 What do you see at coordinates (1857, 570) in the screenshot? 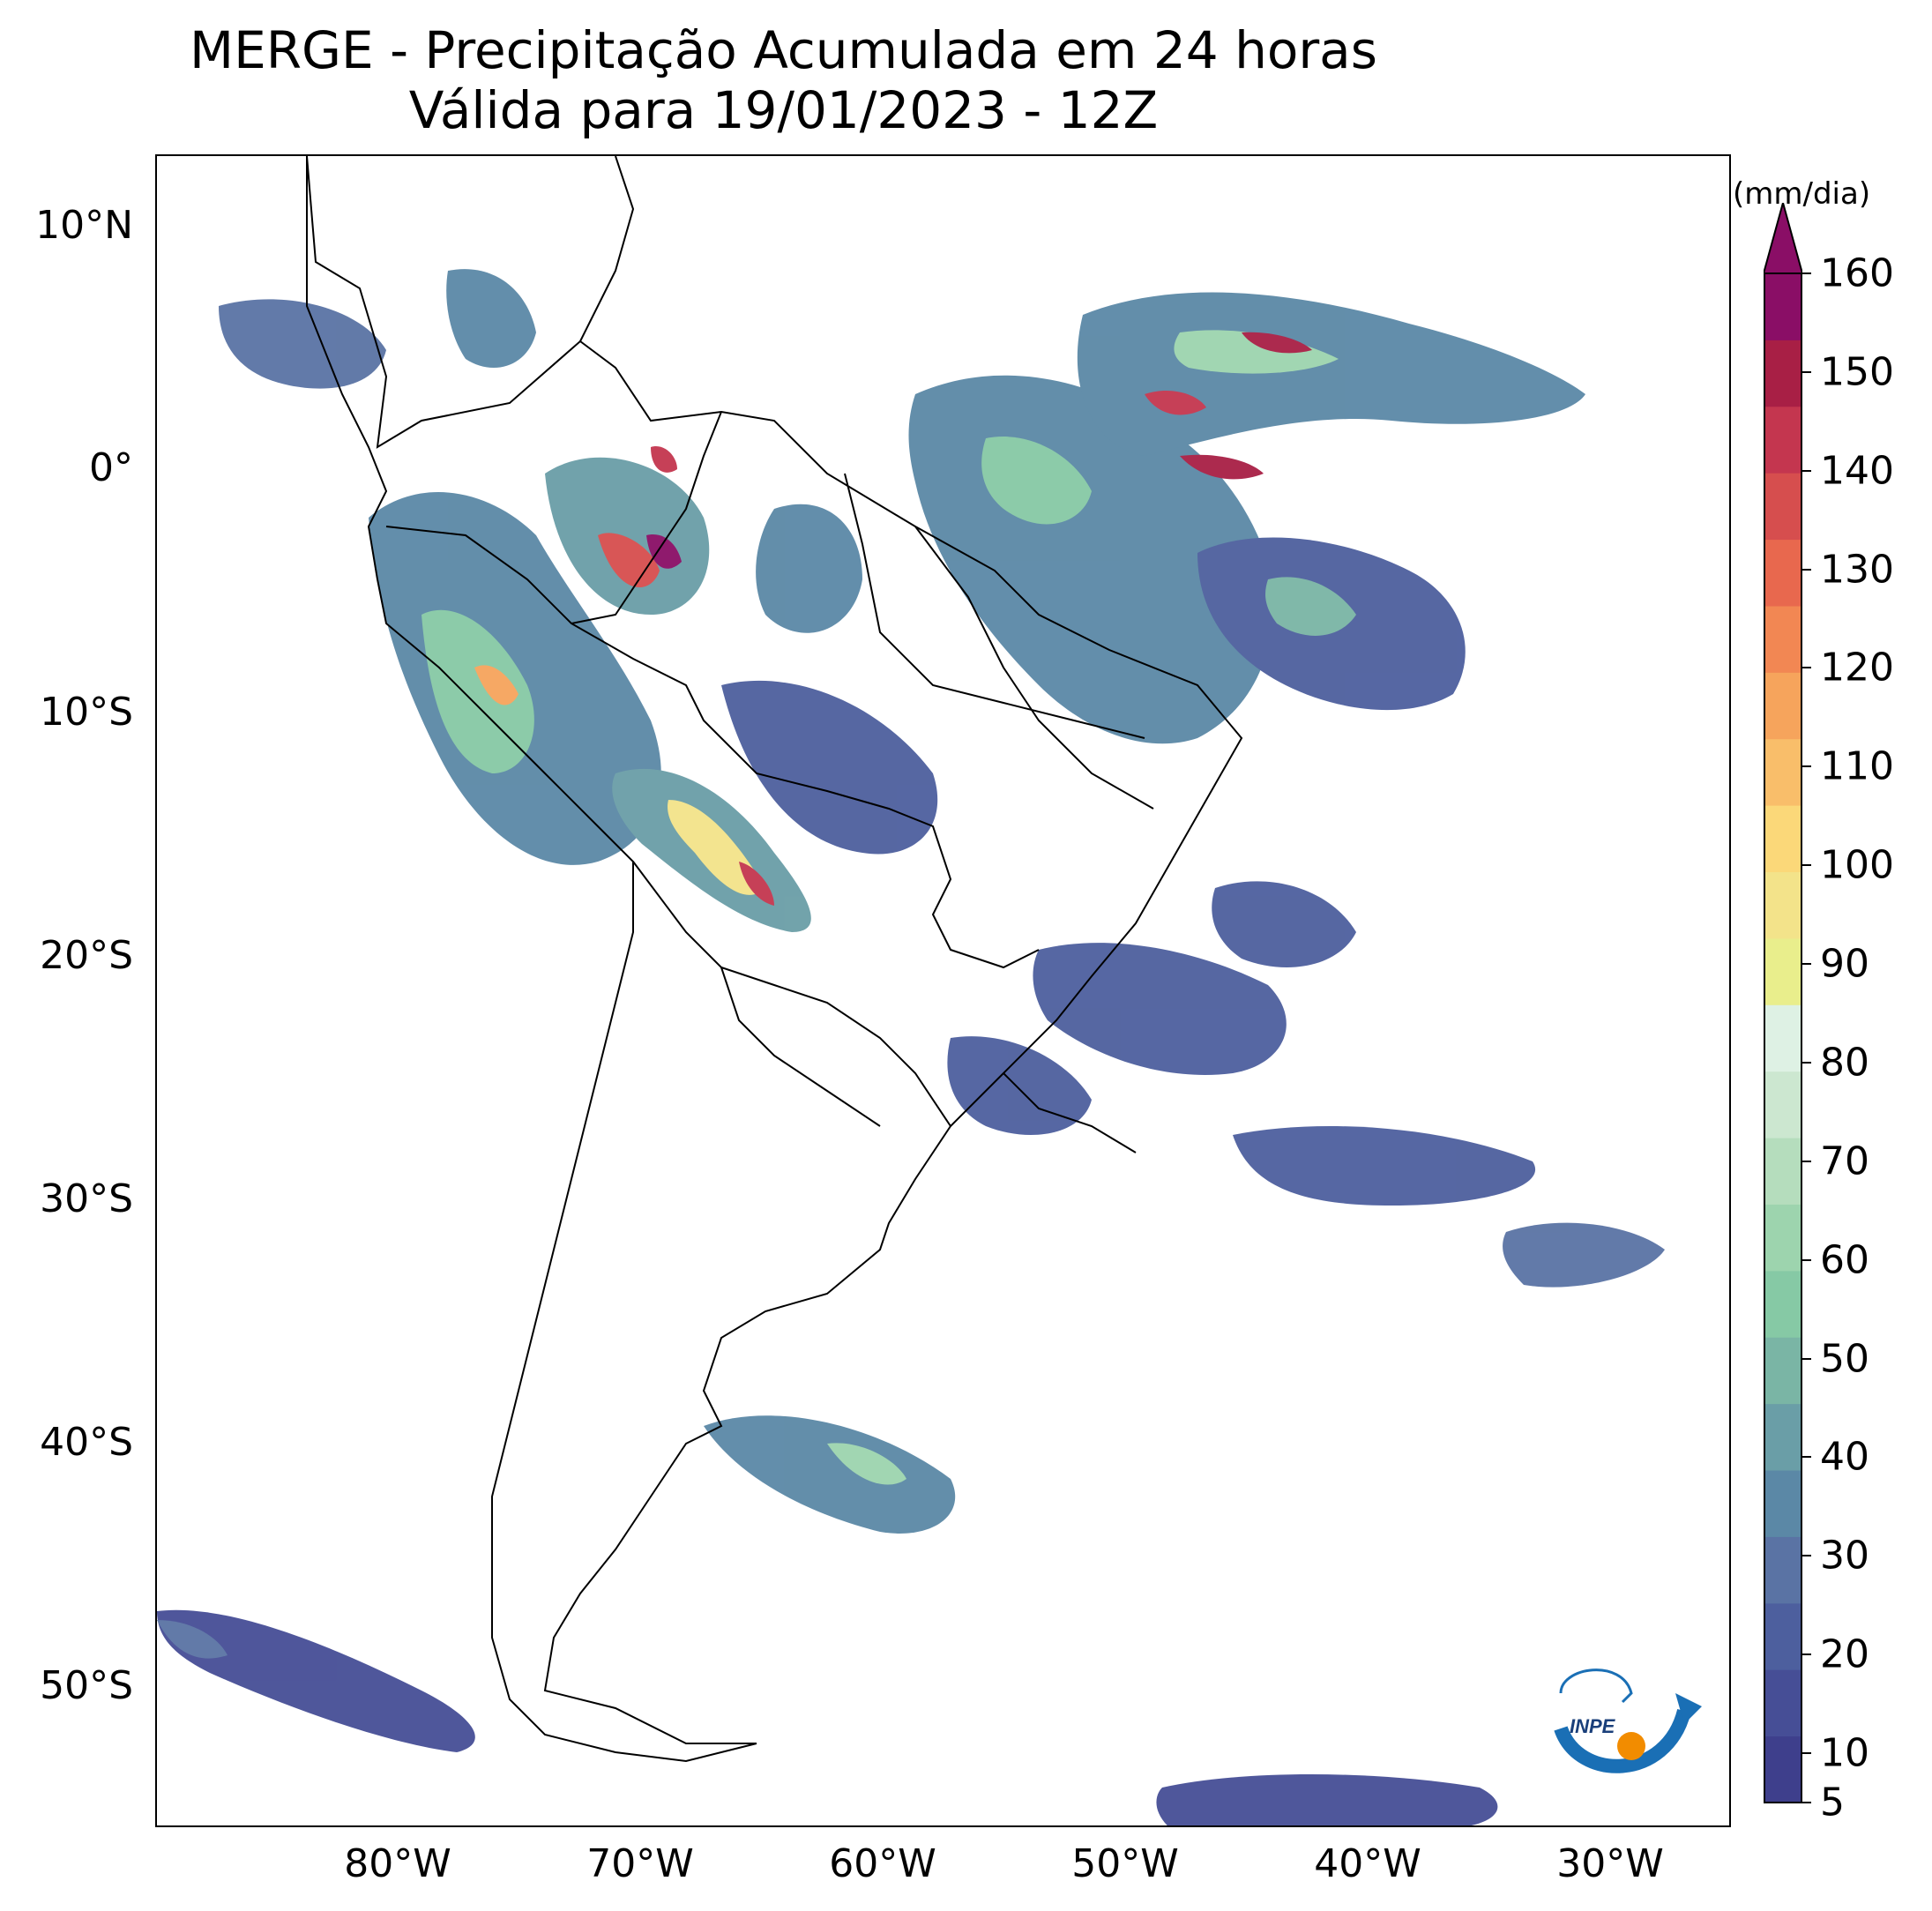
I see `colorbar-tick-label: 130` at bounding box center [1857, 570].